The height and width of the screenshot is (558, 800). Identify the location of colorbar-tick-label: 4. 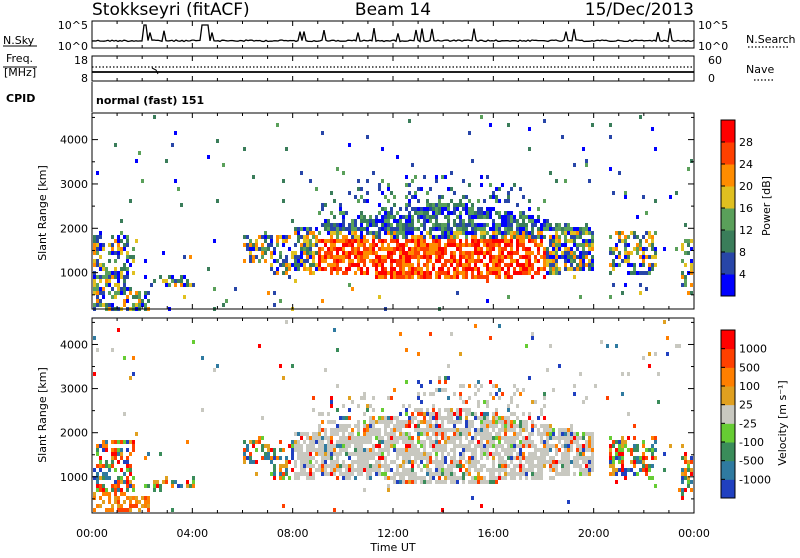
(742, 274).